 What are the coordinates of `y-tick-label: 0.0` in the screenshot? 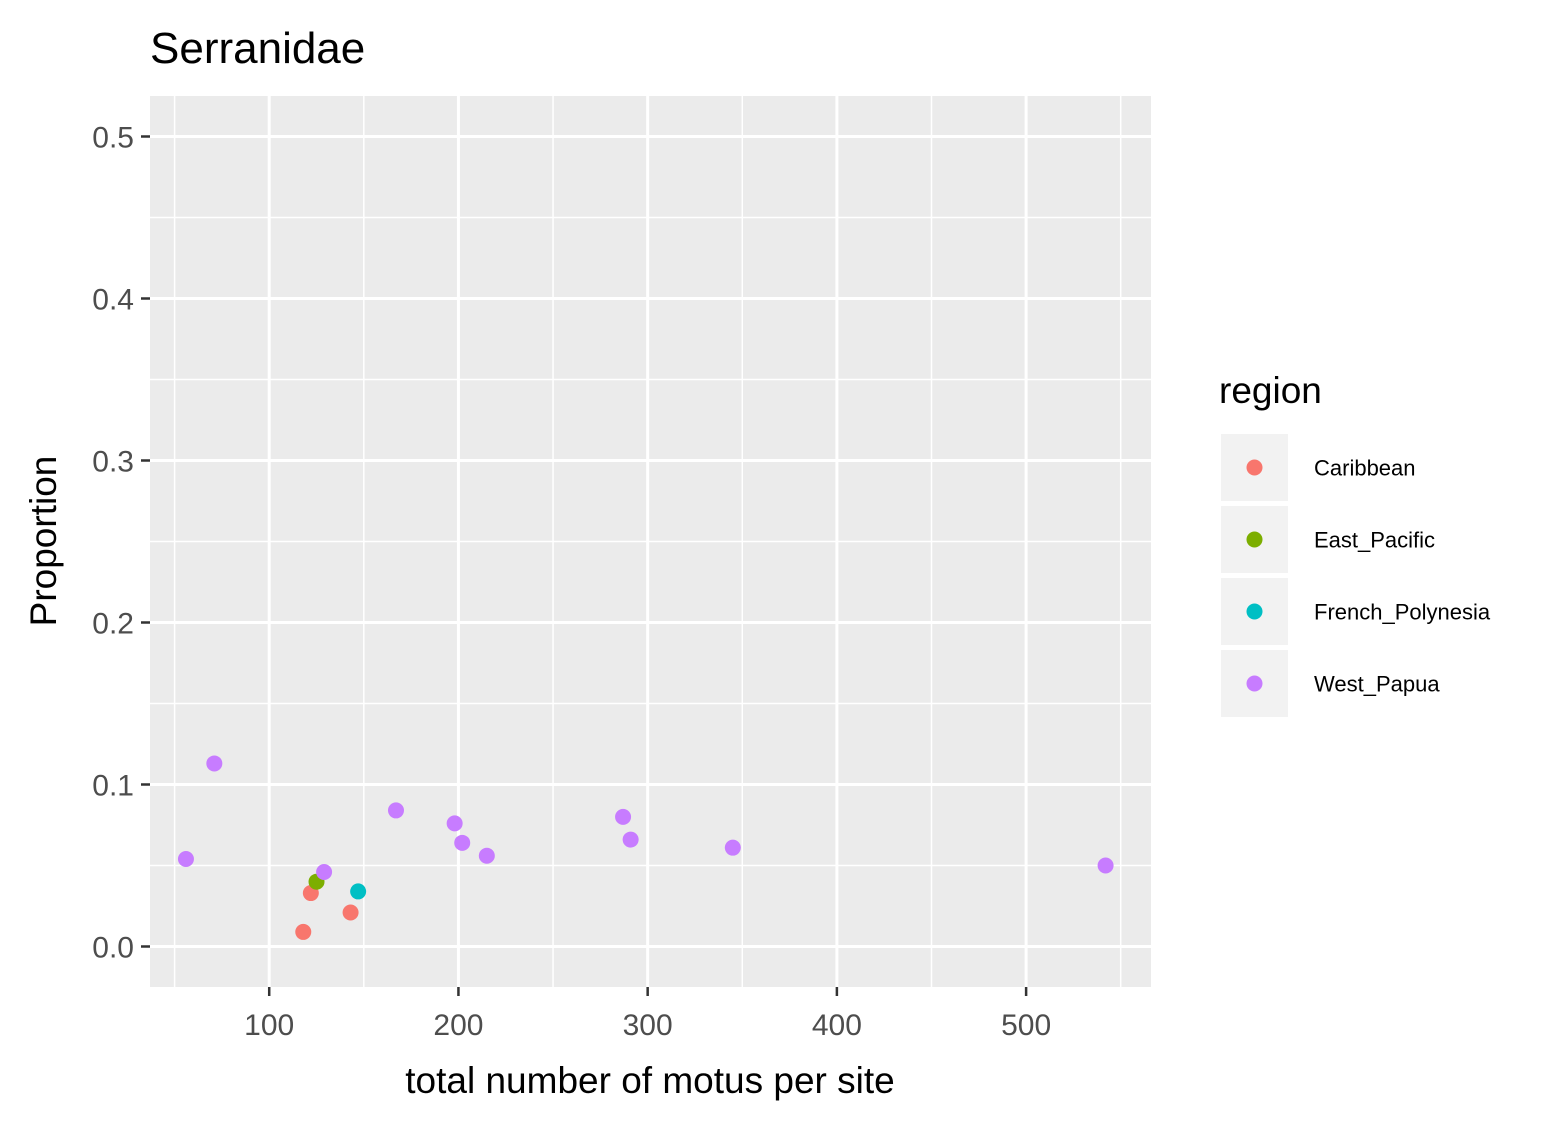 It's located at (113, 948).